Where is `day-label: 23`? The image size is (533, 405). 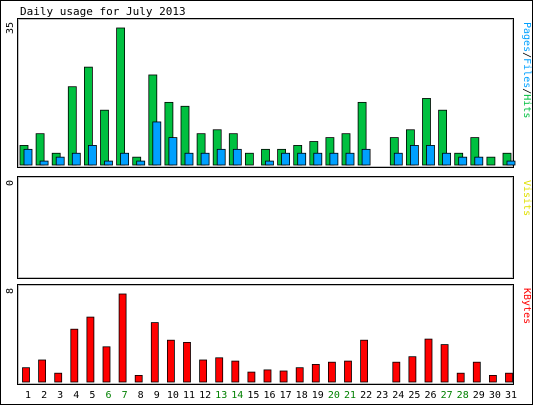
day-label: 23 is located at coordinates (382, 395).